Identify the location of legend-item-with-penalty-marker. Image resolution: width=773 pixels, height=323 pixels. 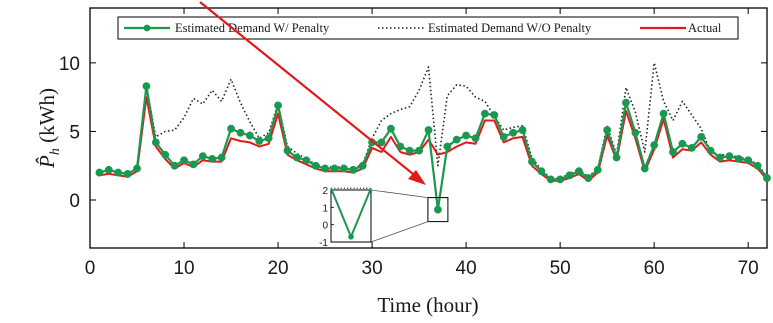
(147, 28).